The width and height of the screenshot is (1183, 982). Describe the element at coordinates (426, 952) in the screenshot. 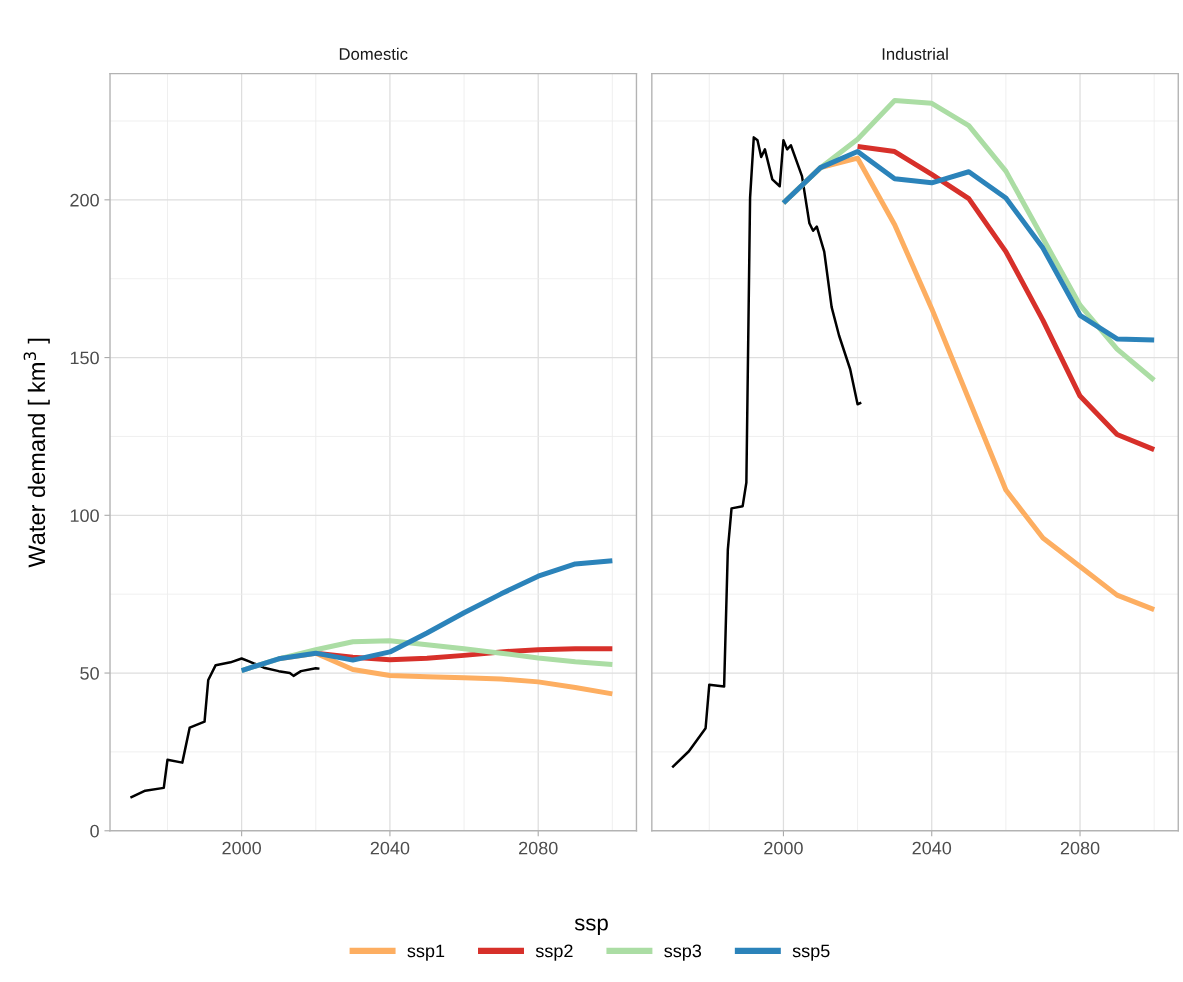

I see `legend-label: ssp1` at that location.